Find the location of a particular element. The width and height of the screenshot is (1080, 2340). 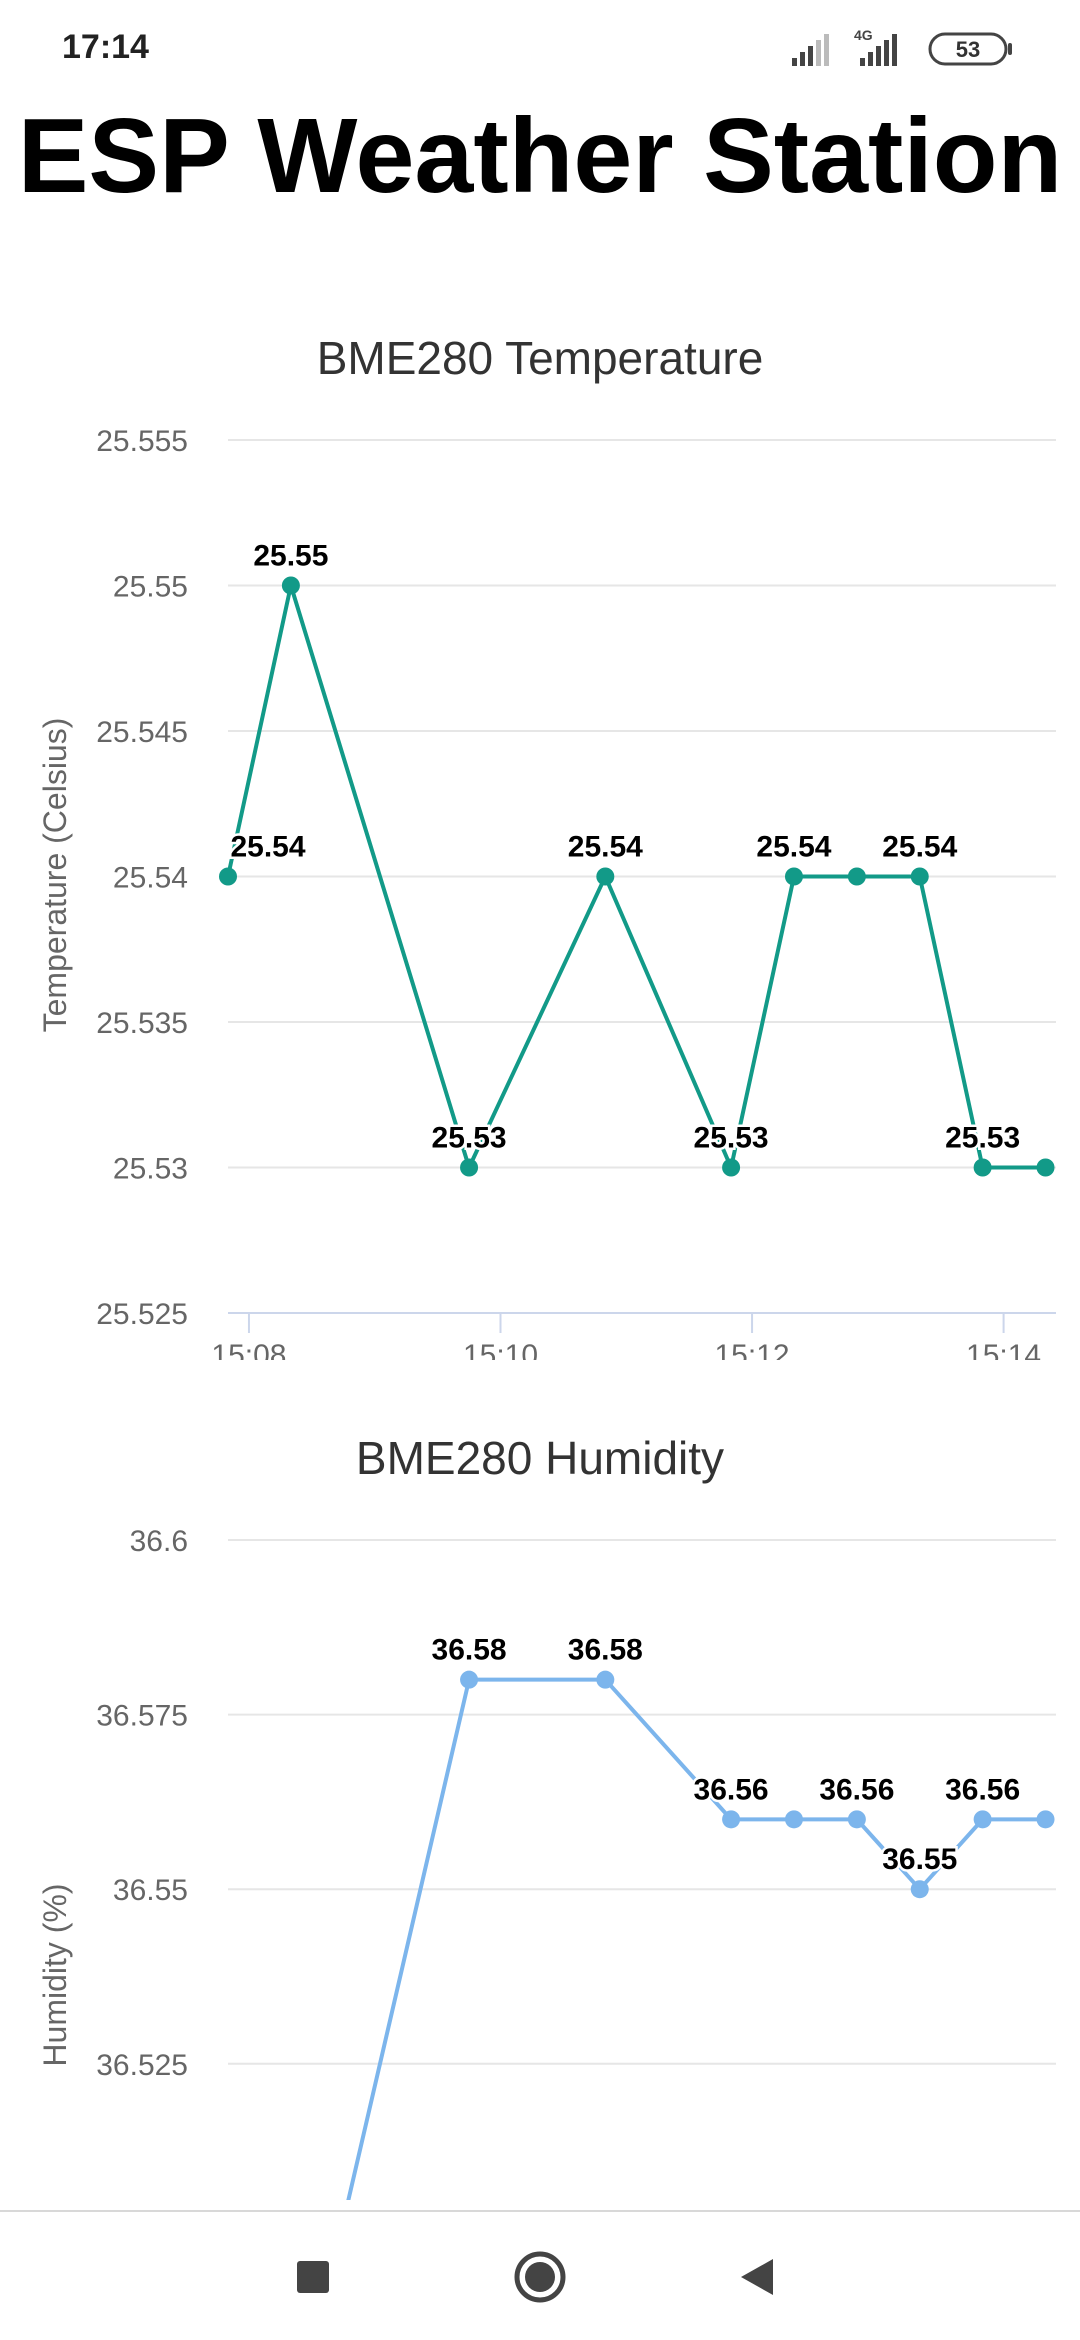

y-tick-label: 25.55 is located at coordinates (150, 587).